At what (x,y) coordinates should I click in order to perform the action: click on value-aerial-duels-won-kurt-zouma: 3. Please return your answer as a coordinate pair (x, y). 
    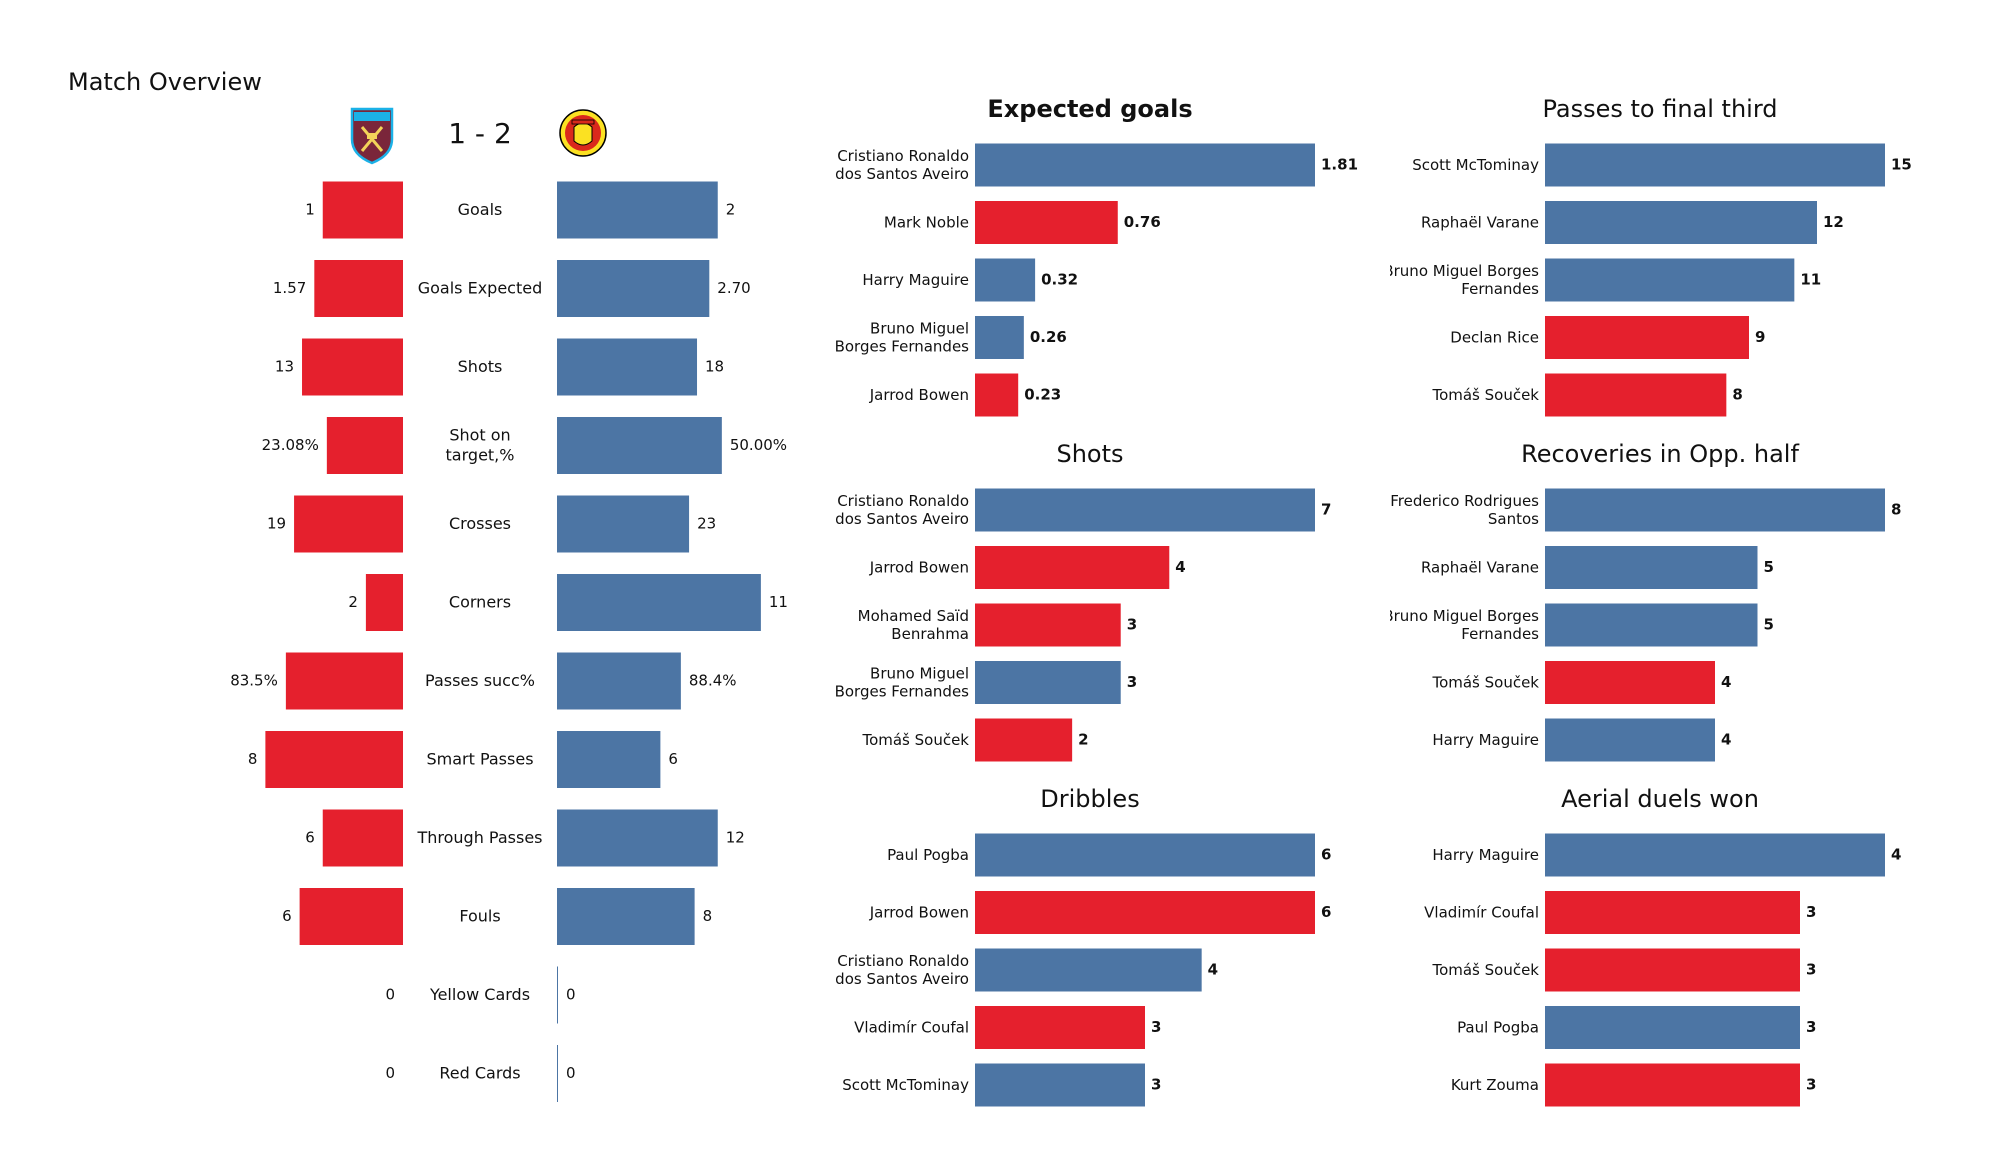
    Looking at the image, I should click on (1811, 1085).